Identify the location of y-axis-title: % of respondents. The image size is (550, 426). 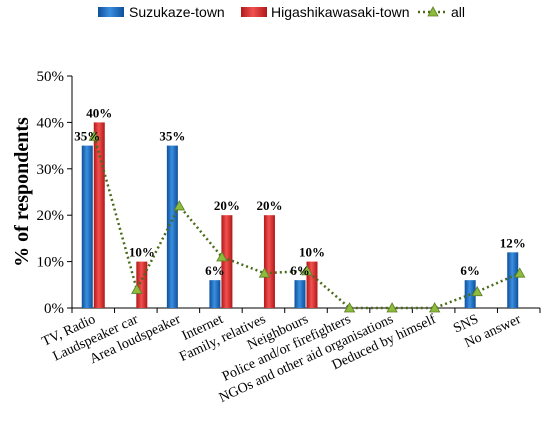
(22, 192).